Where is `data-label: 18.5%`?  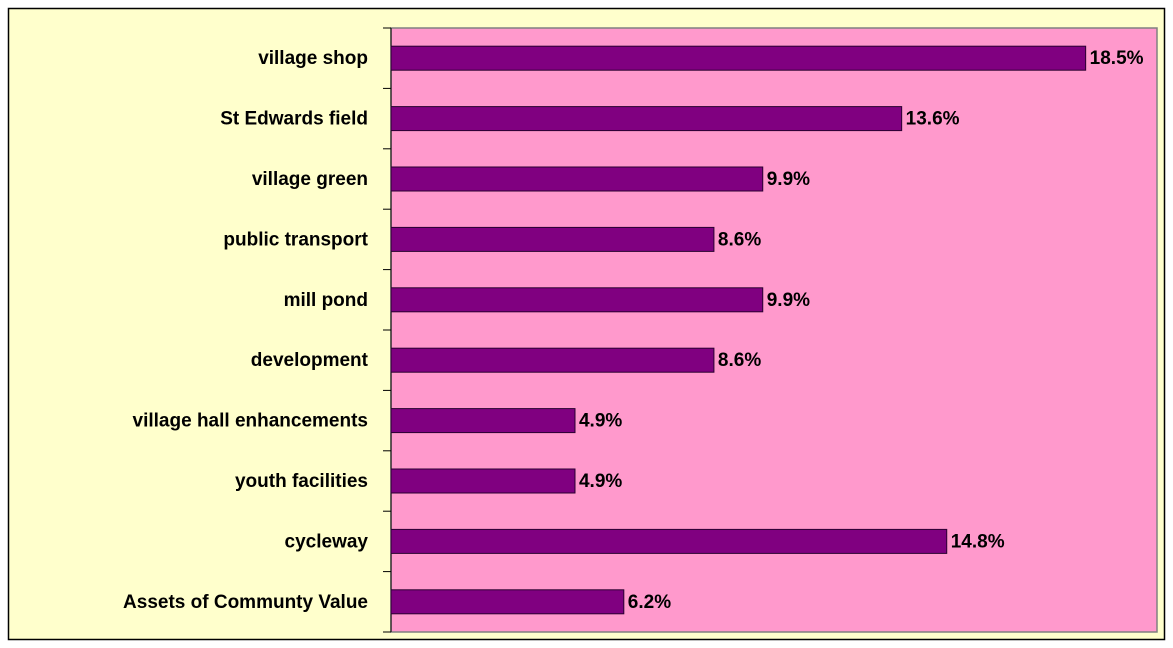 data-label: 18.5% is located at coordinates (1117, 58).